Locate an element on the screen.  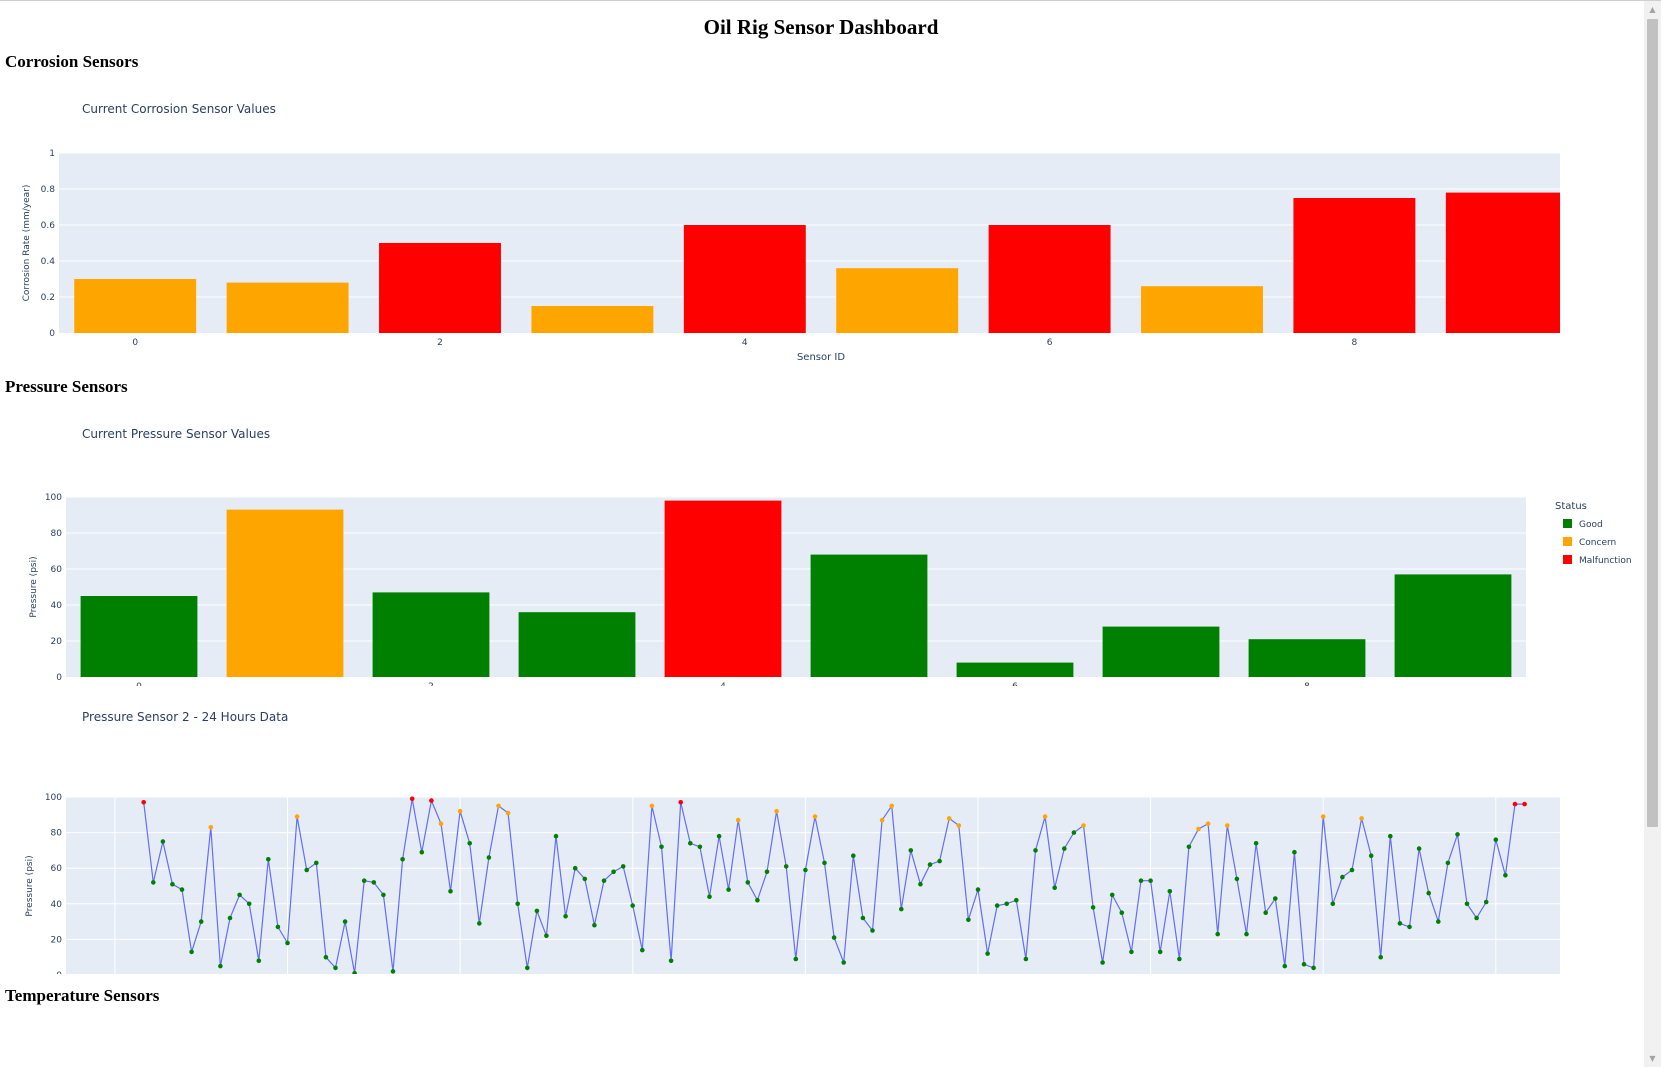
vertical-scrollbar: ▲ ▼ is located at coordinates (1652, 534).